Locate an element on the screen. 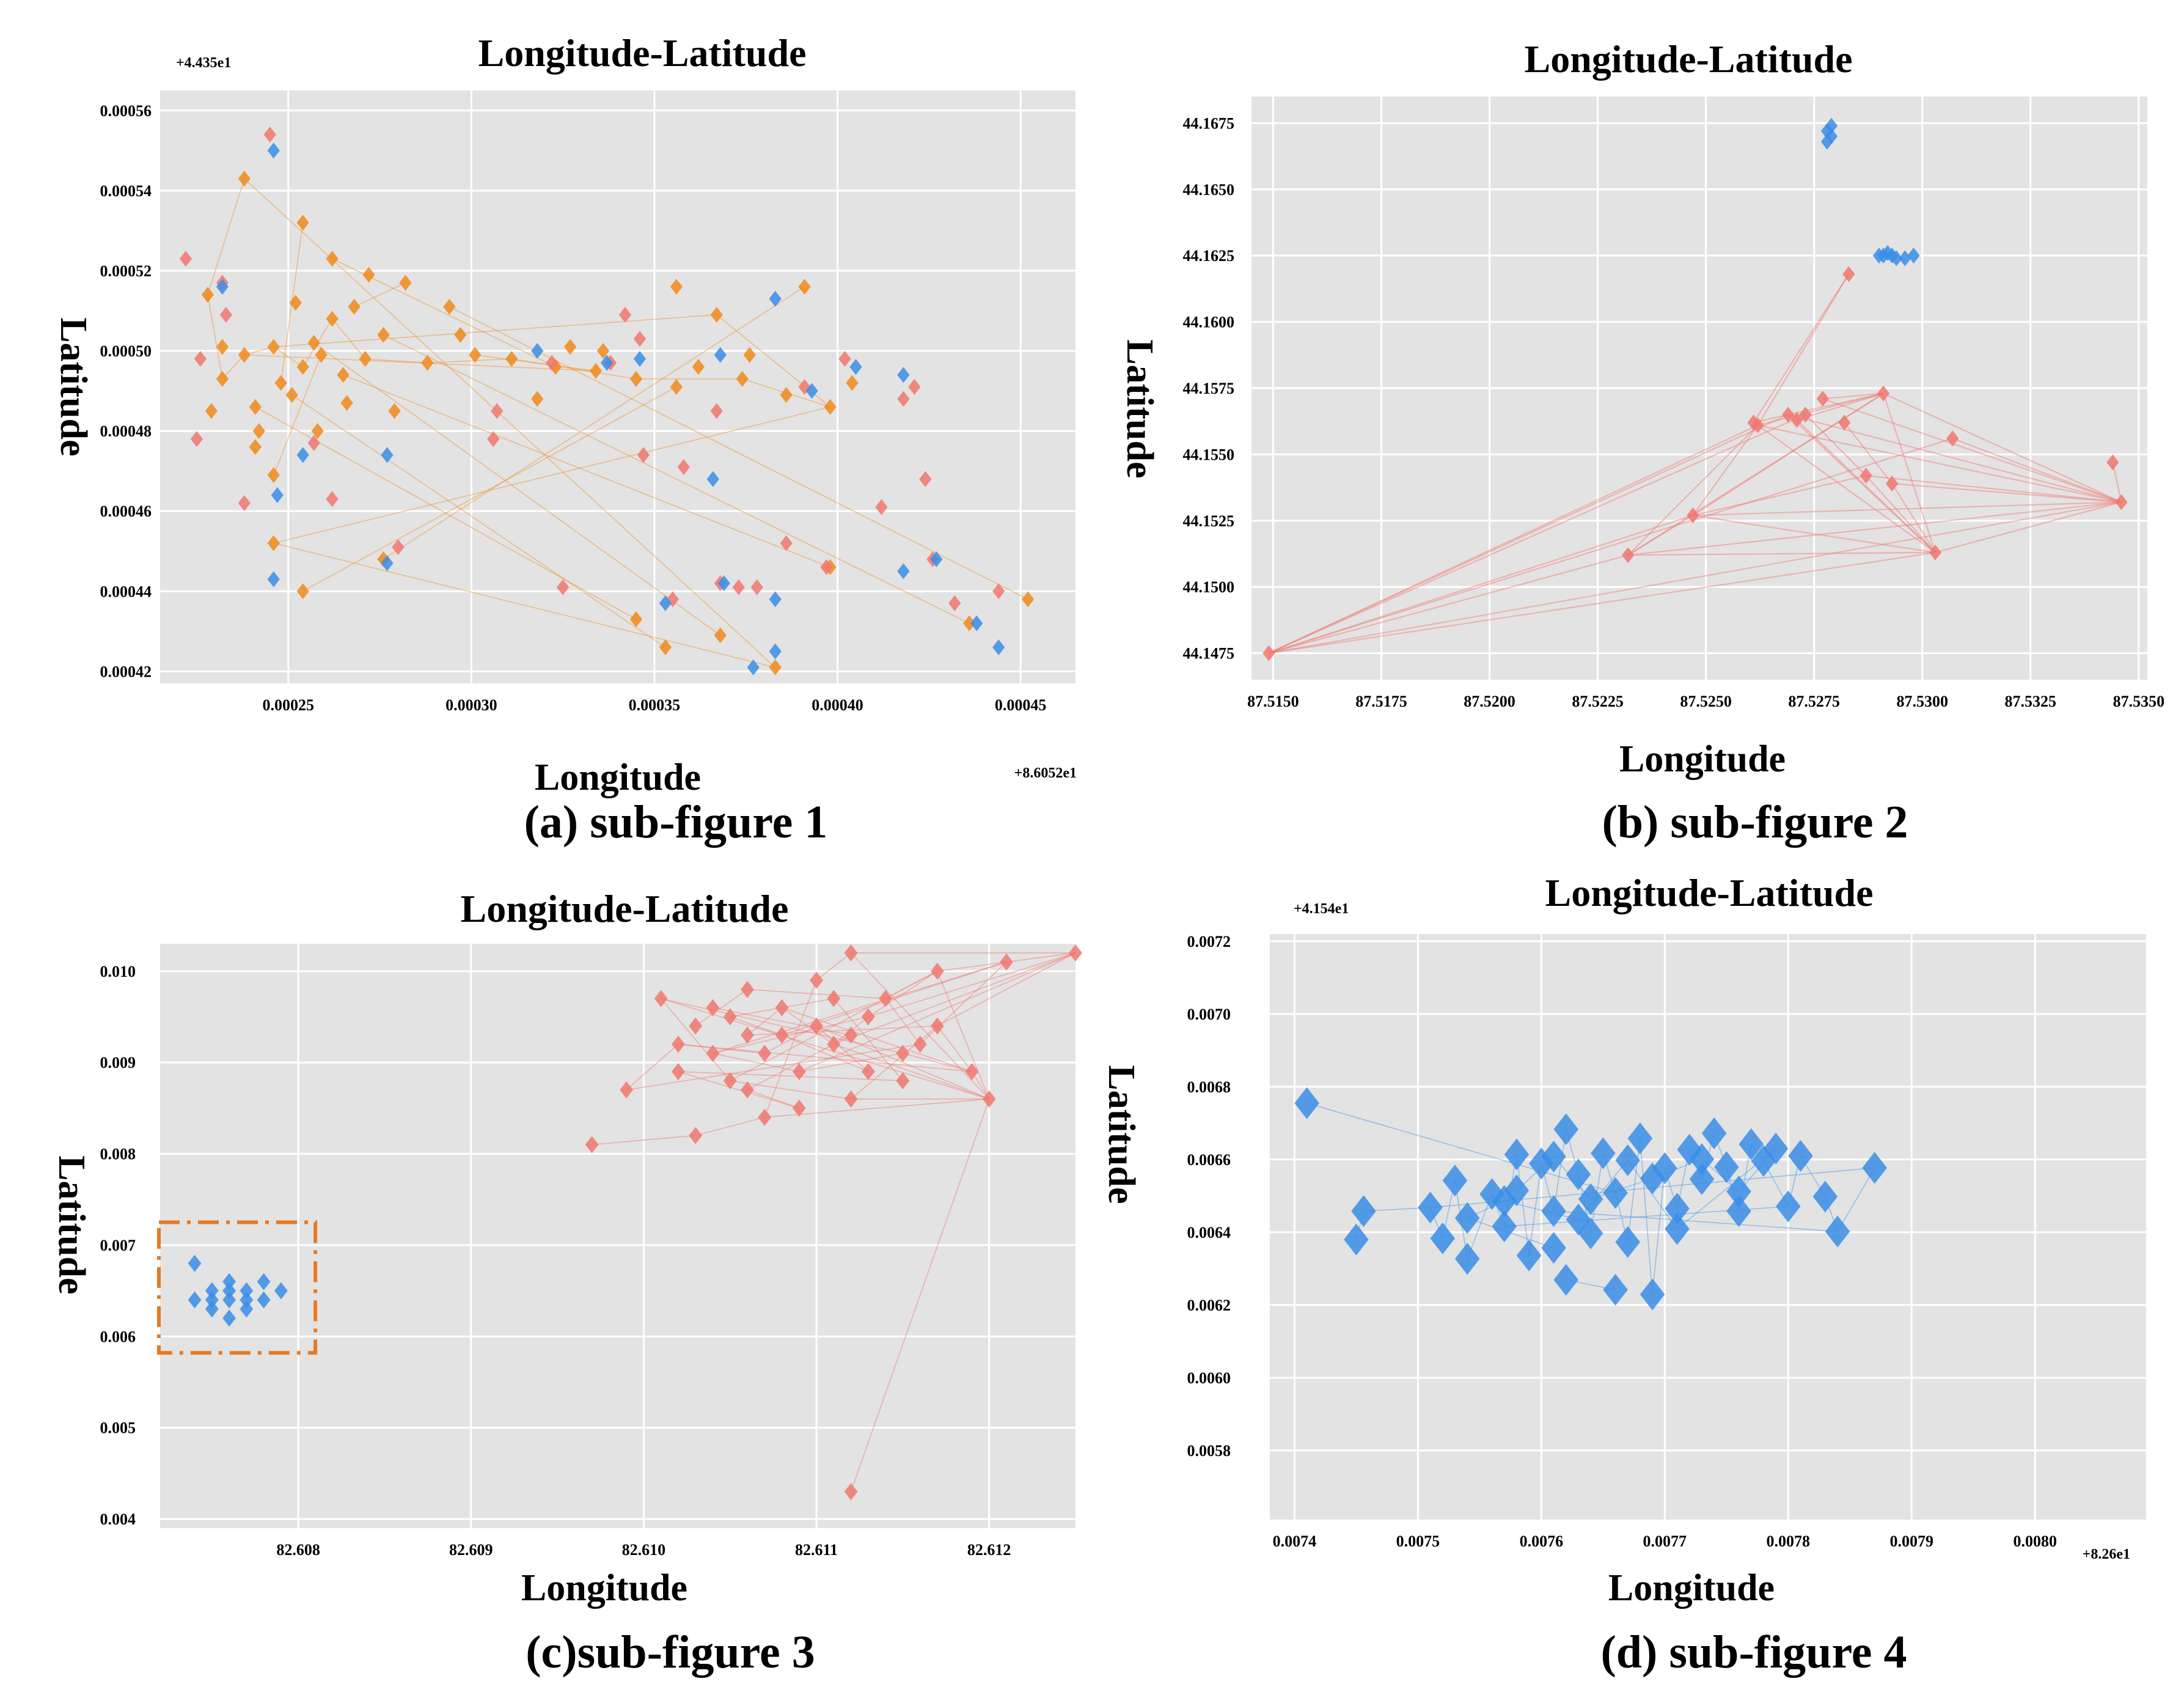 Image resolution: width=2184 pixels, height=1695 pixels. data-layer is located at coordinates (1695, 389).